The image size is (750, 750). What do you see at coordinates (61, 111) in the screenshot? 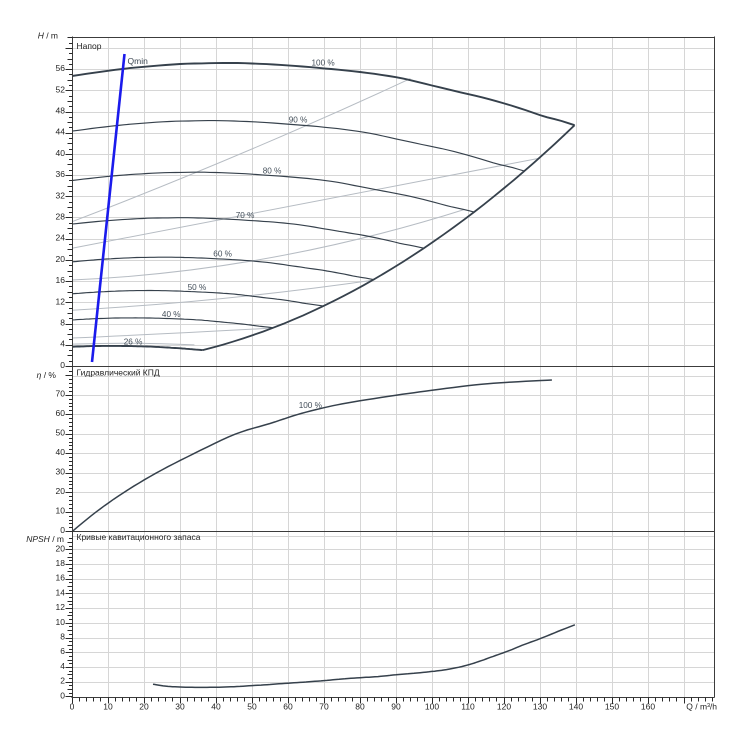
I see `svg-text: 48` at bounding box center [61, 111].